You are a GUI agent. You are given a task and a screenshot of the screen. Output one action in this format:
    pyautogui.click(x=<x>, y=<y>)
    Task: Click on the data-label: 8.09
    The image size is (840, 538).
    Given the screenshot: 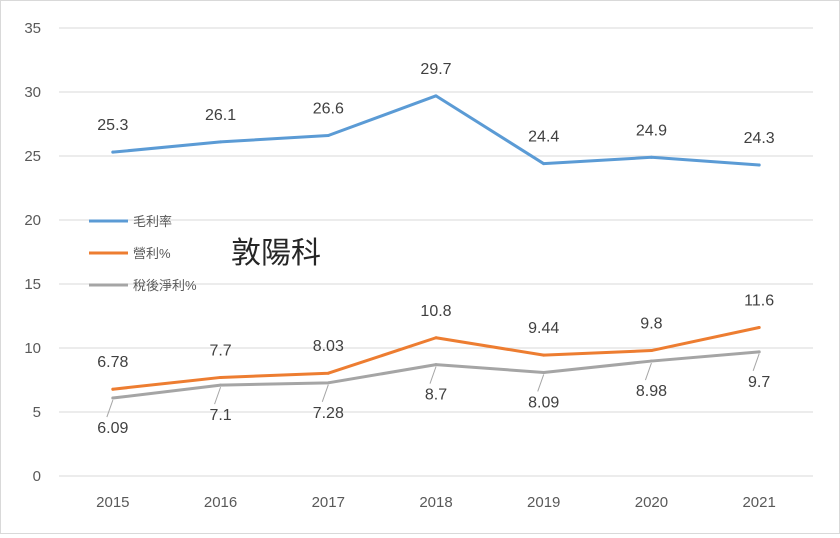 What is the action you would take?
    pyautogui.click(x=543, y=402)
    